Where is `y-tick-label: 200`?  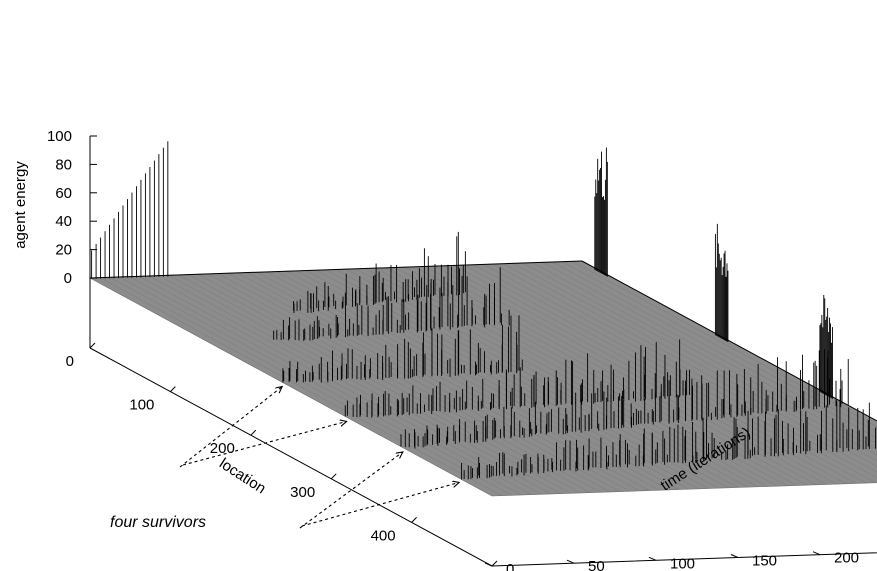 y-tick-label: 200 is located at coordinates (846, 558).